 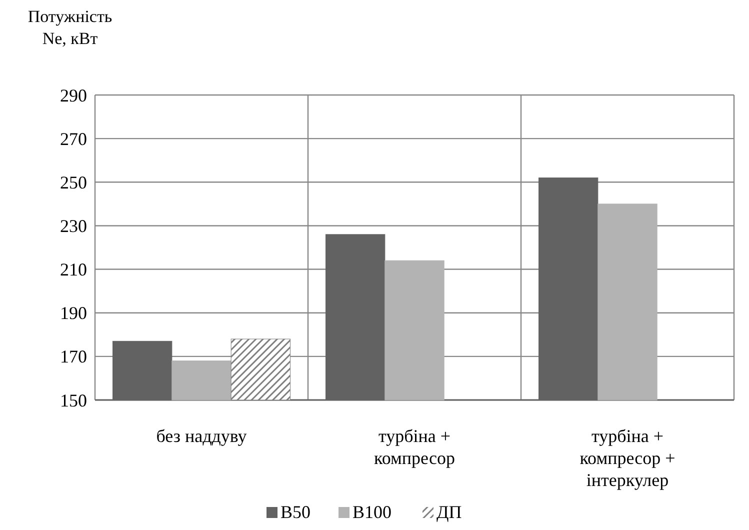 What do you see at coordinates (73, 356) in the screenshot?
I see `y-tick-label: 170` at bounding box center [73, 356].